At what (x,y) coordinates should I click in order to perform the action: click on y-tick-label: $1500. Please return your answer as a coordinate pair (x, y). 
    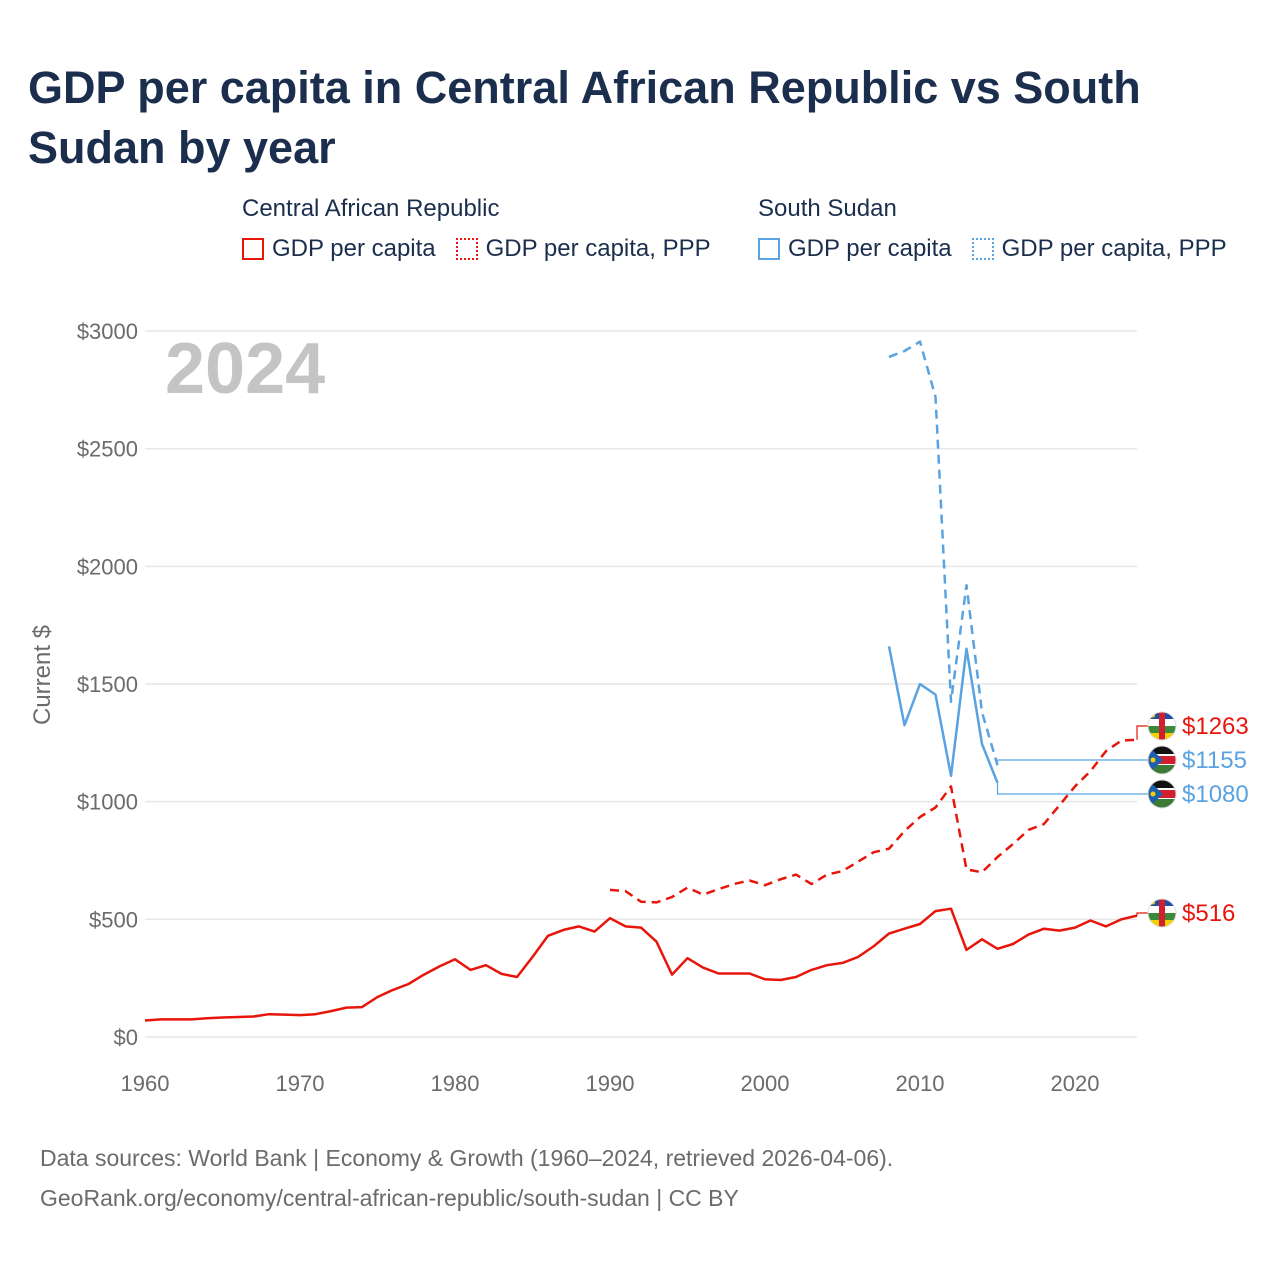
    Looking at the image, I should click on (107, 684).